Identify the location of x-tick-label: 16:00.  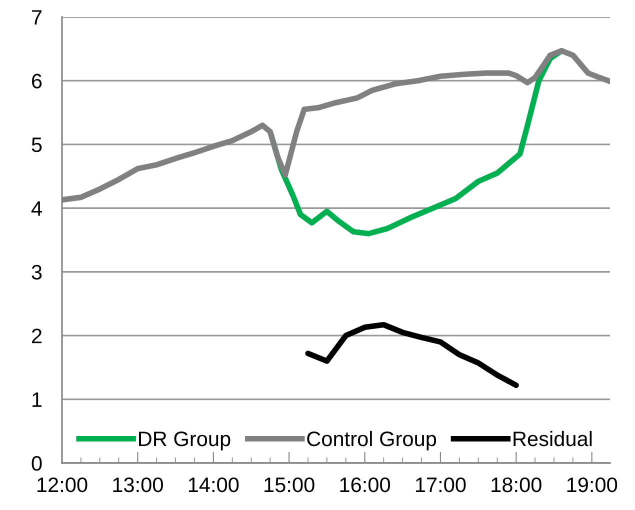
(365, 484).